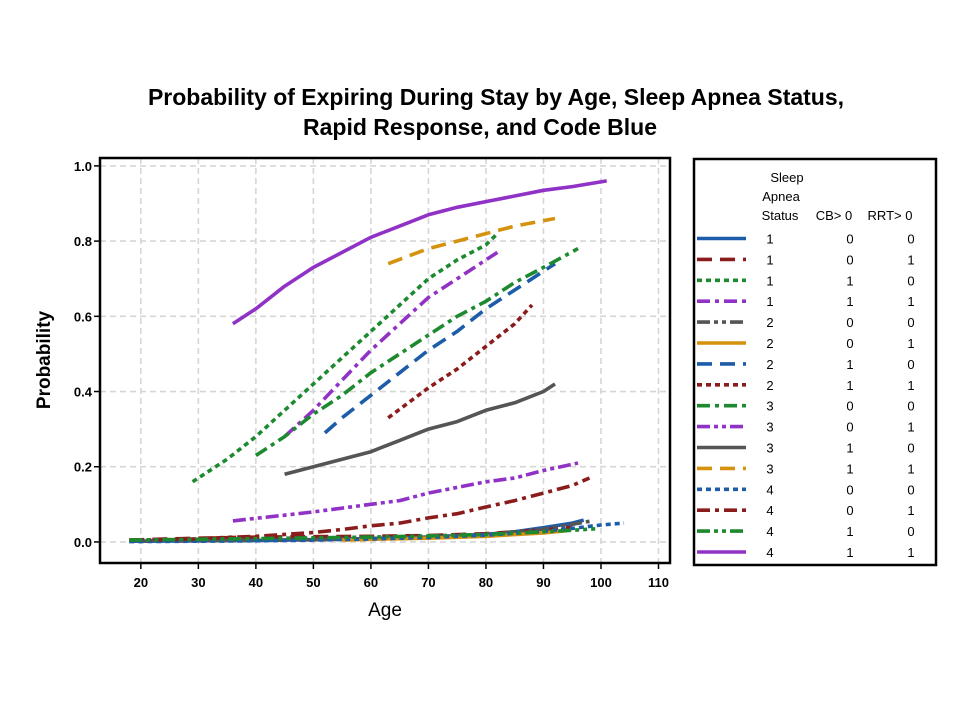  I want to click on legend-row-1-1-0: 1 1 0, so click(806, 280).